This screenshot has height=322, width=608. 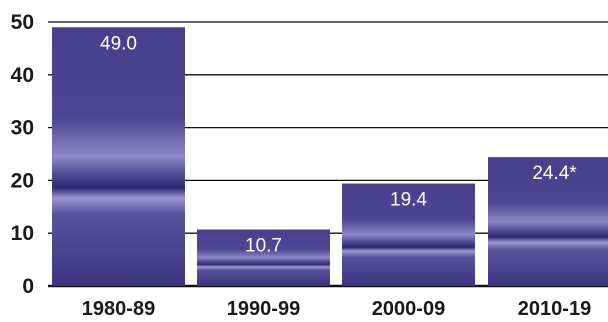 What do you see at coordinates (22, 233) in the screenshot?
I see `y-tick-label: 10` at bounding box center [22, 233].